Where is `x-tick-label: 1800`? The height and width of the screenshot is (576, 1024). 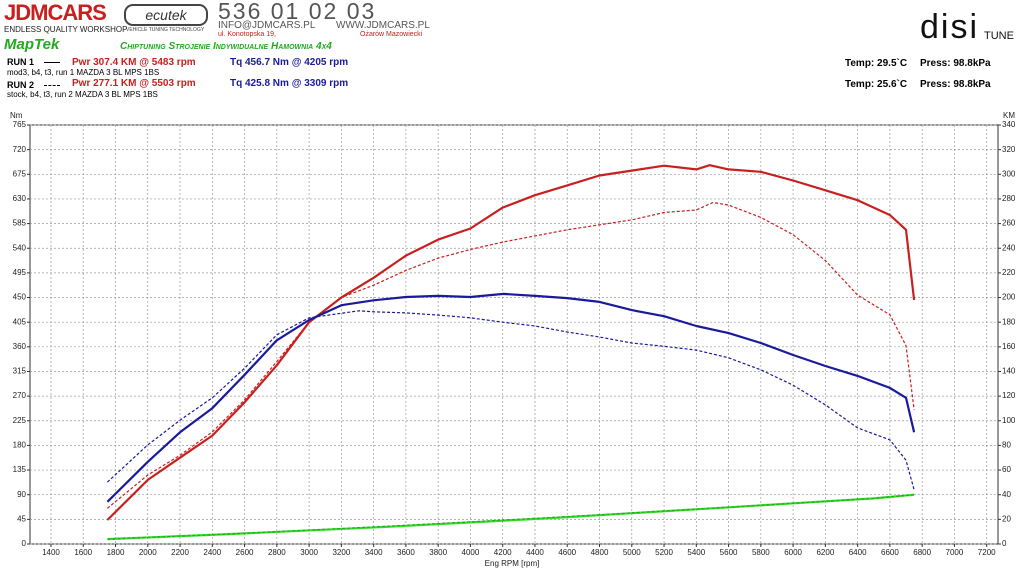 x-tick-label: 1800 is located at coordinates (116, 552).